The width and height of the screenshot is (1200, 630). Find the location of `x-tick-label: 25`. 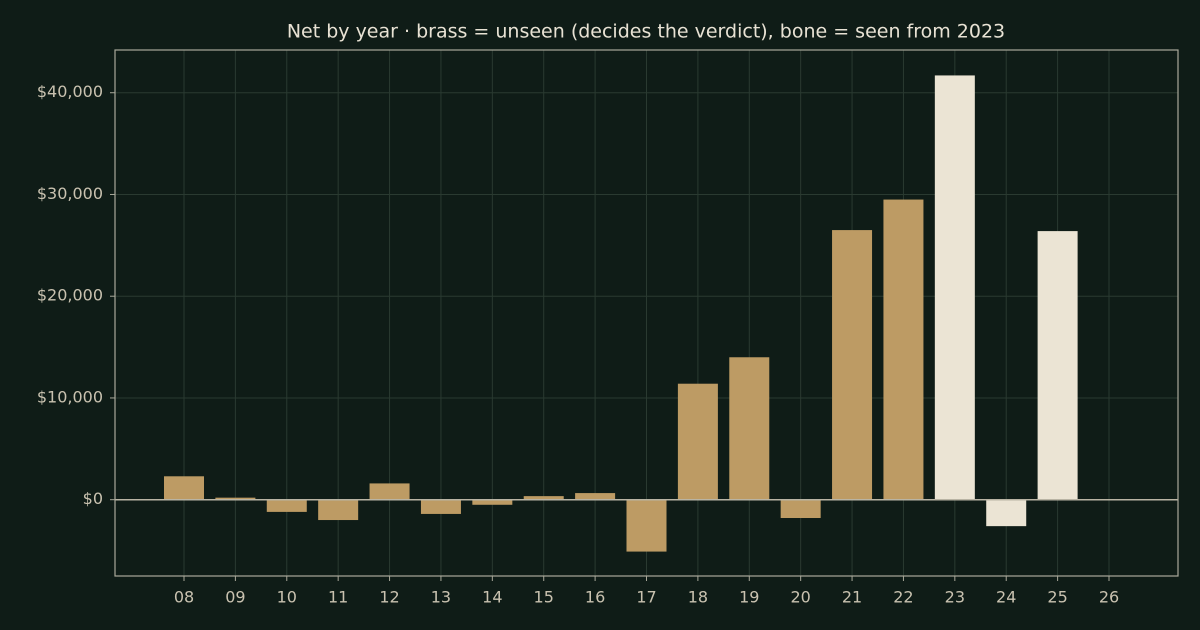

x-tick-label: 25 is located at coordinates (1057, 597).